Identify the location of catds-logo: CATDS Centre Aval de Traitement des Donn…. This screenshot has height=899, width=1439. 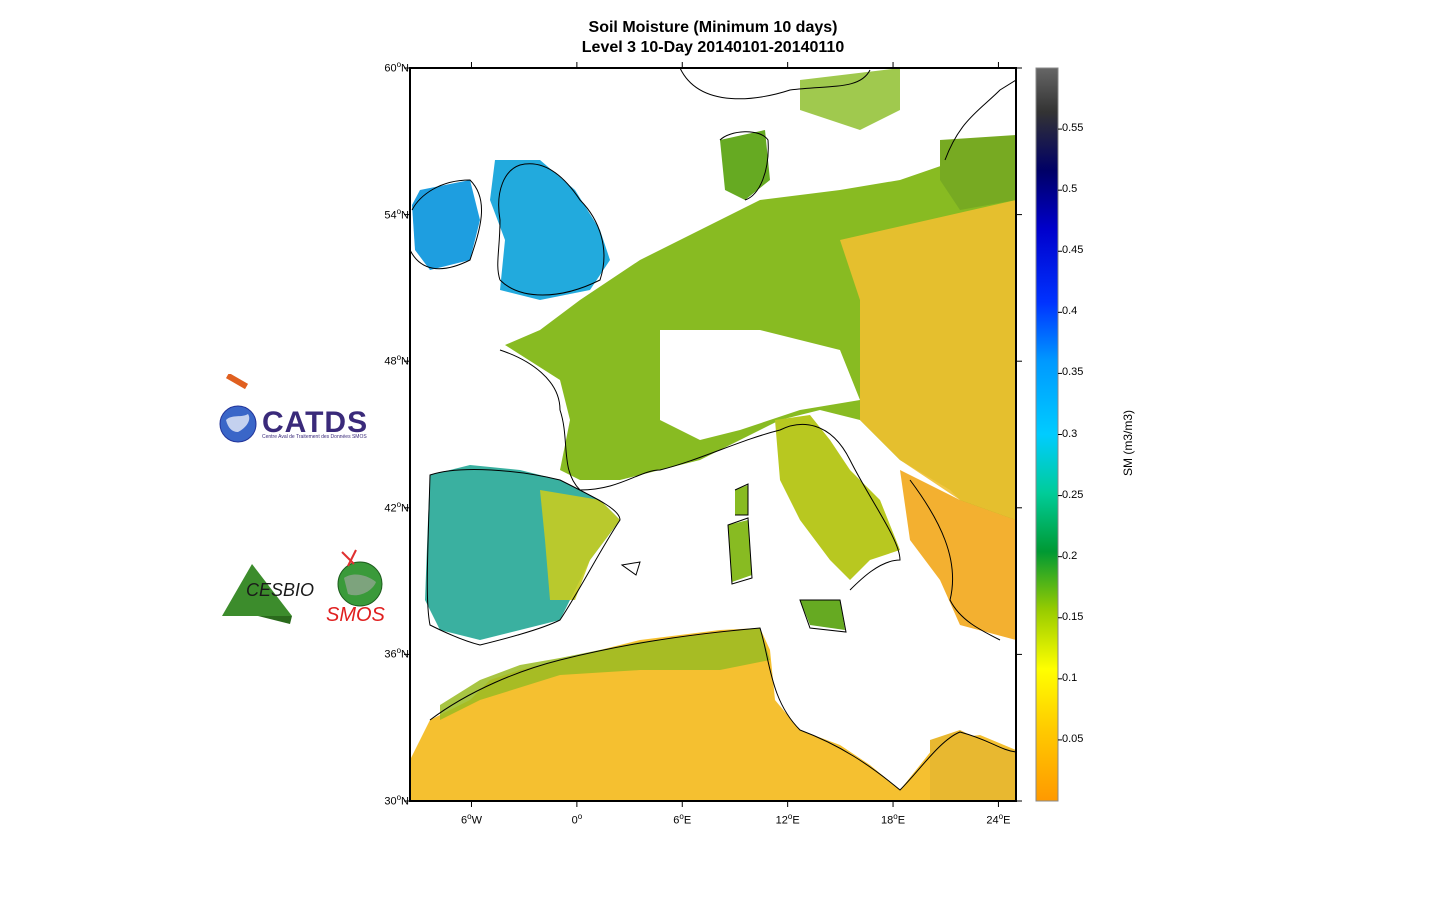
(308, 413).